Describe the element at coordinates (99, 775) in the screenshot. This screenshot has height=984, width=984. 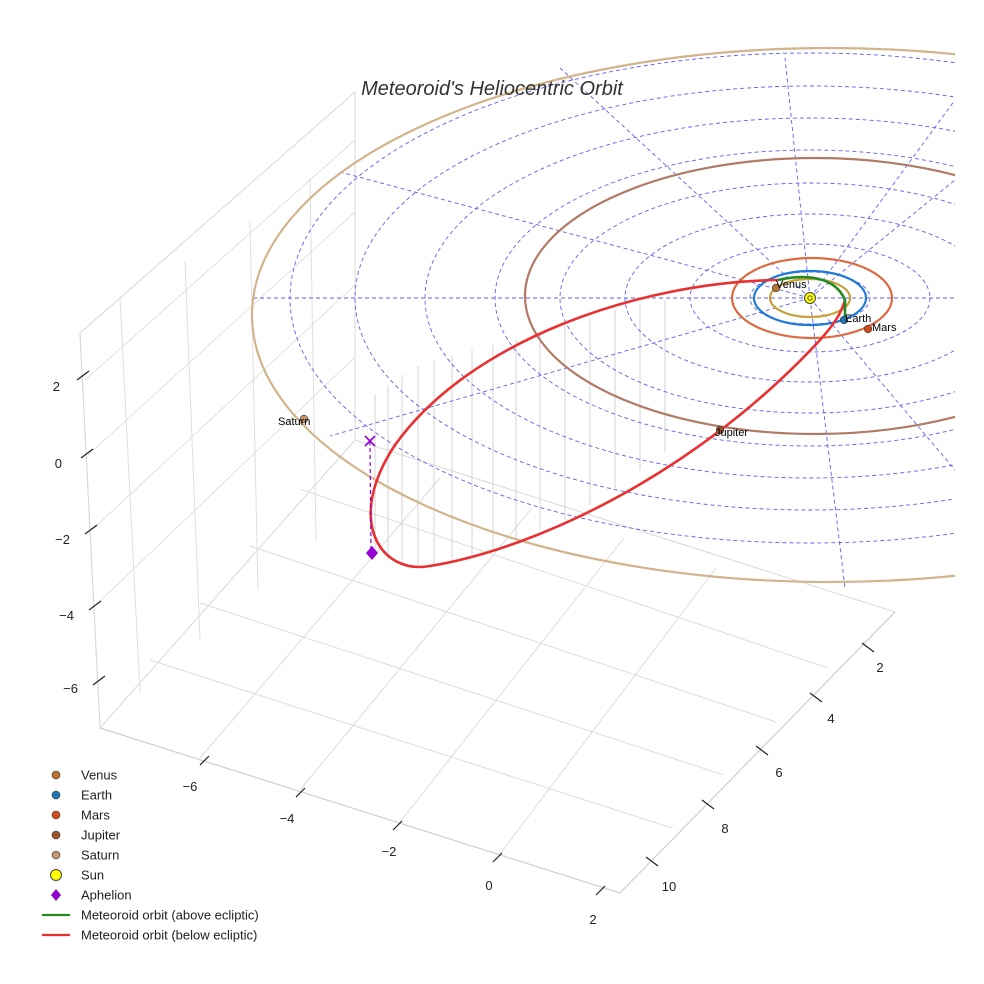
I see `legend-label: Venus` at that location.